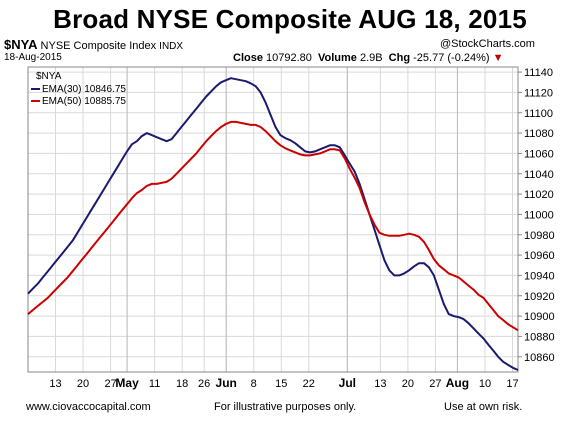 The image size is (580, 430). What do you see at coordinates (483, 407) in the screenshot?
I see `footer-risk-note: Use at own risk.` at bounding box center [483, 407].